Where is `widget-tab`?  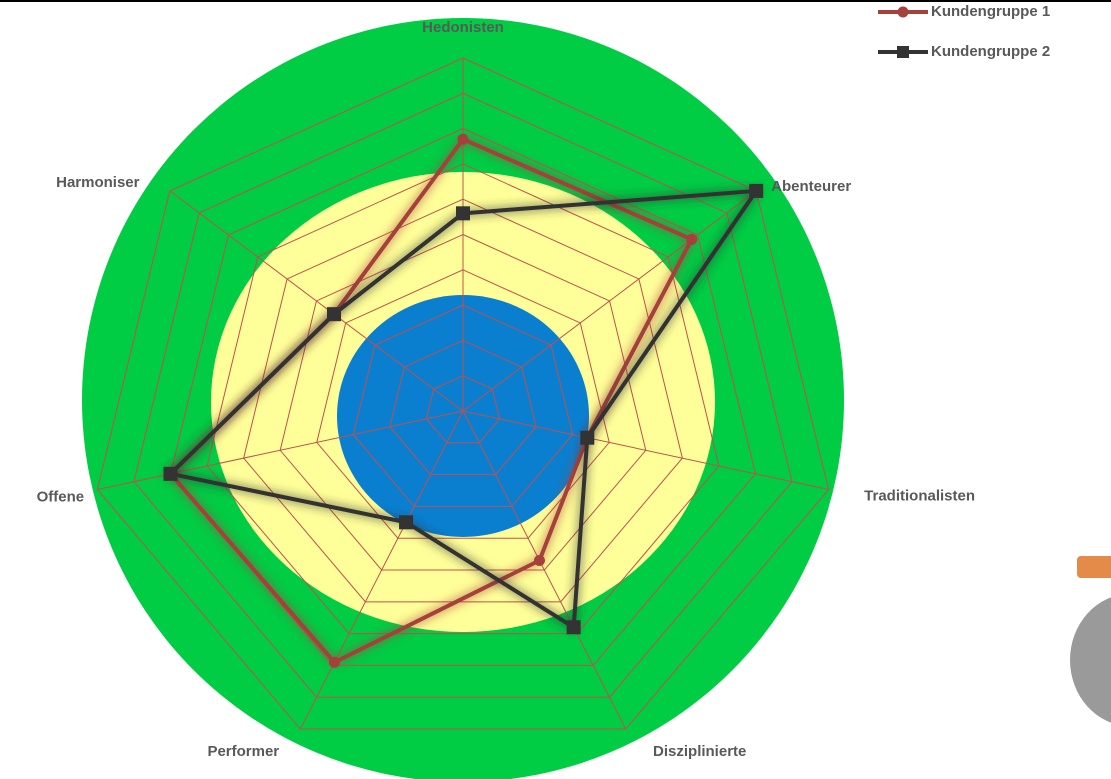
widget-tab is located at coordinates (1094, 567).